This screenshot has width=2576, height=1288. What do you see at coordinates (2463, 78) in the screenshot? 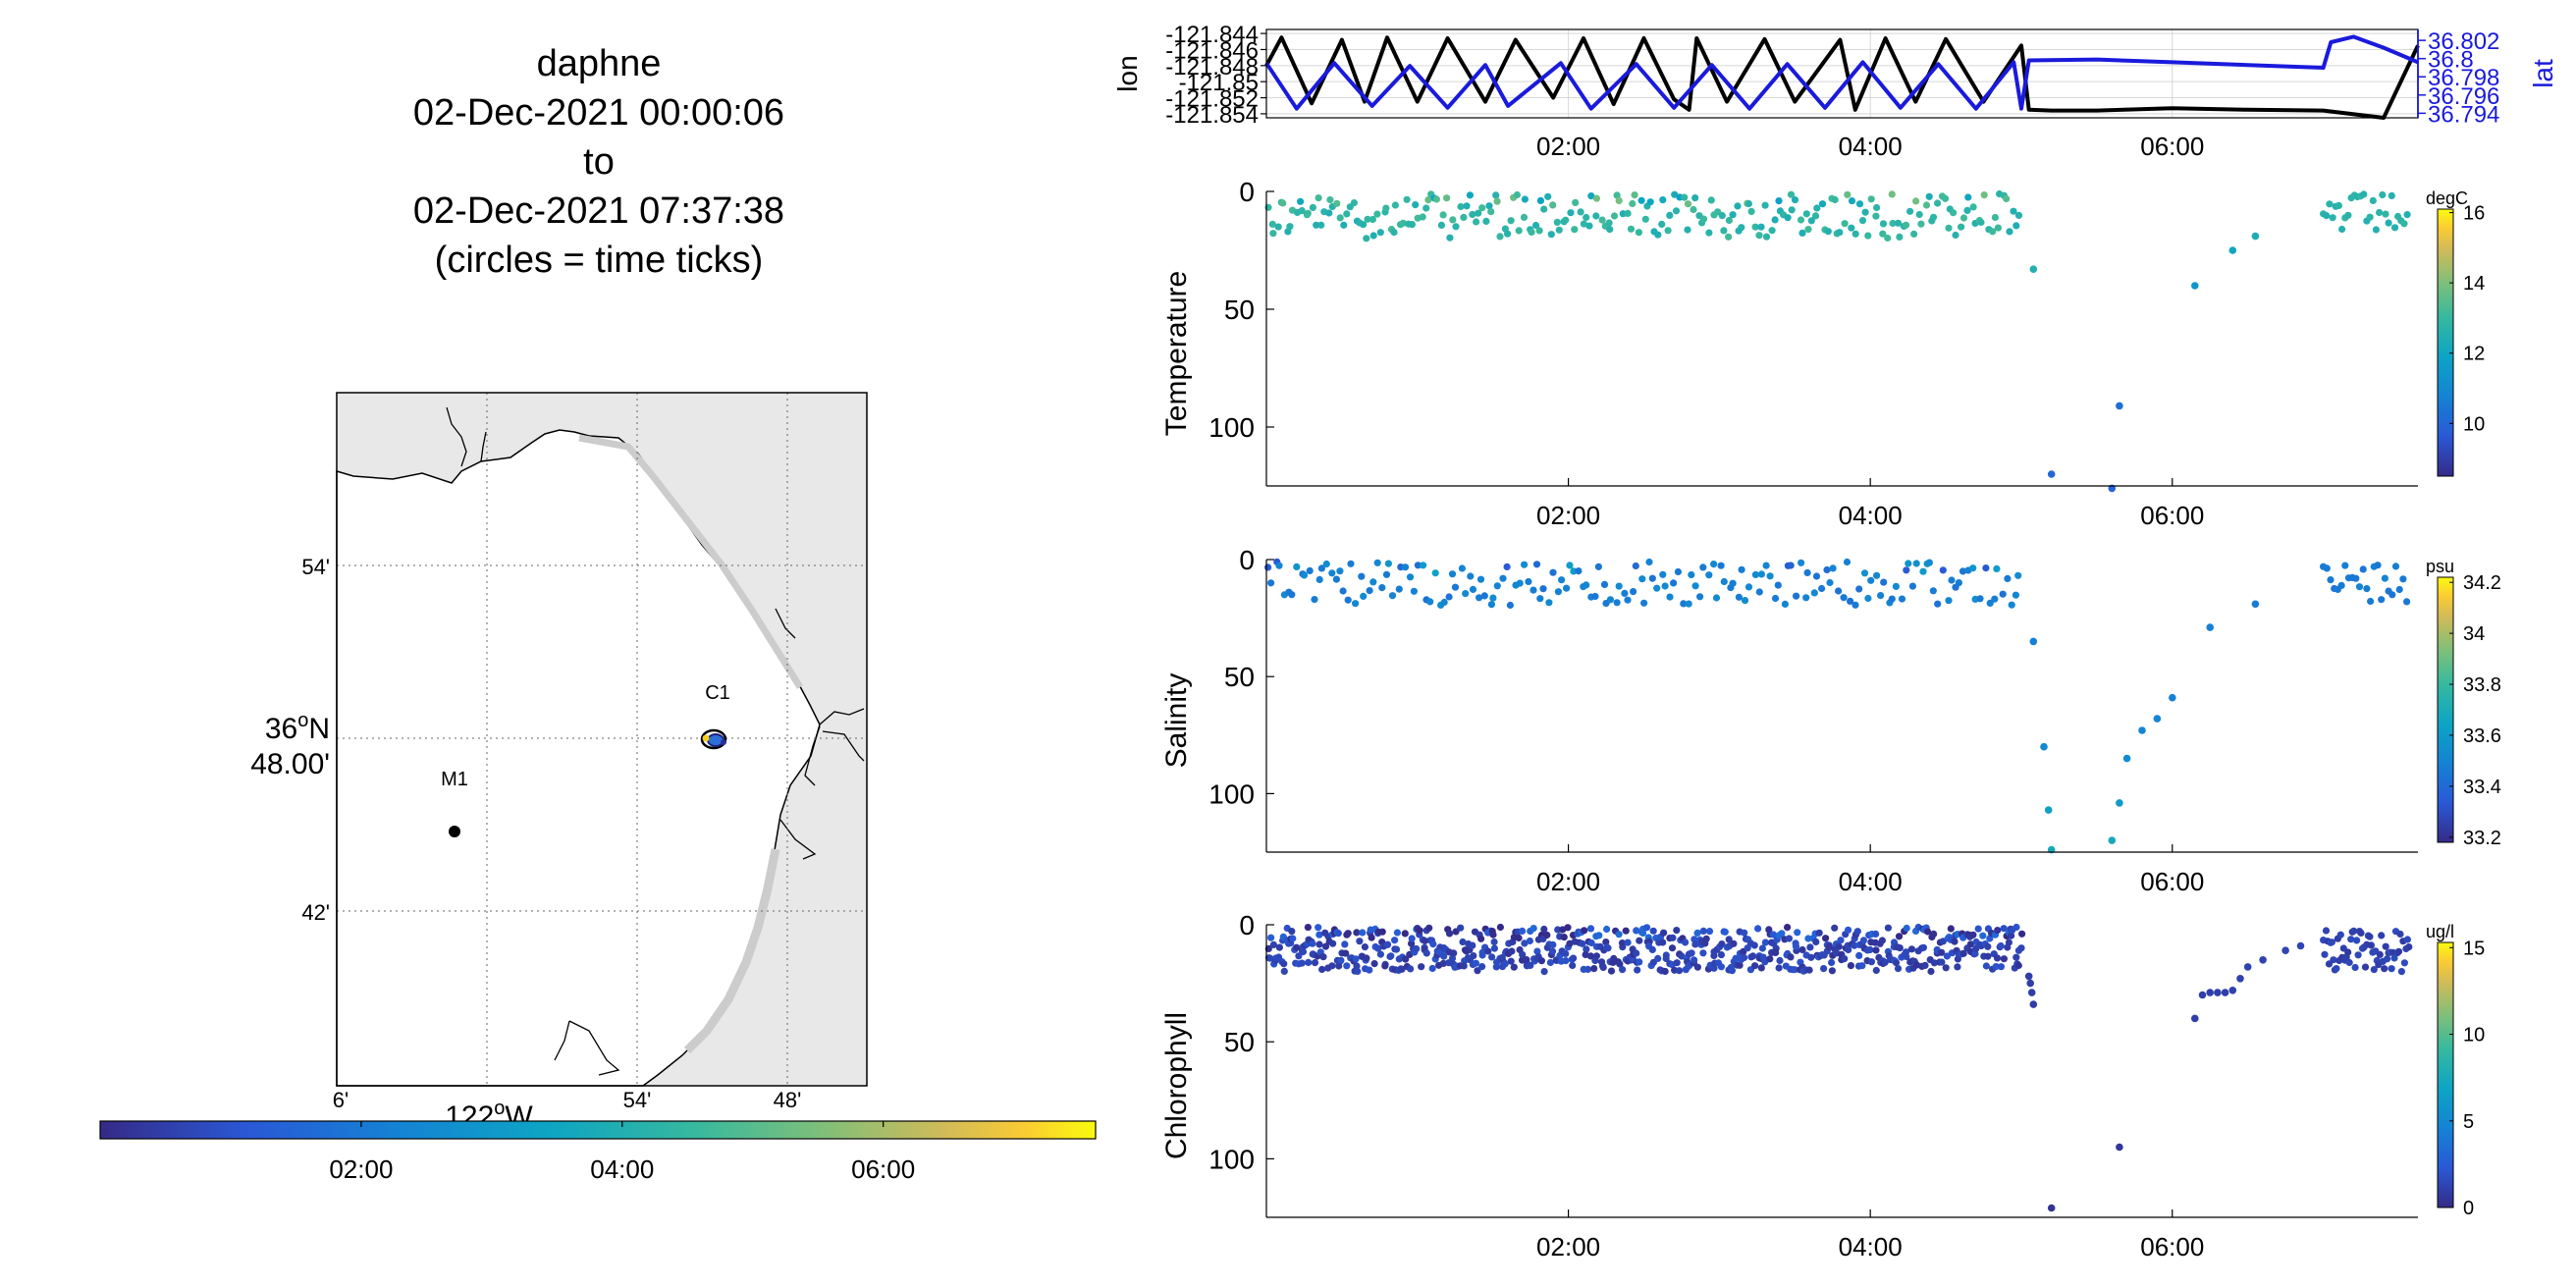
I see `lat-tick-label: 36.798` at bounding box center [2463, 78].